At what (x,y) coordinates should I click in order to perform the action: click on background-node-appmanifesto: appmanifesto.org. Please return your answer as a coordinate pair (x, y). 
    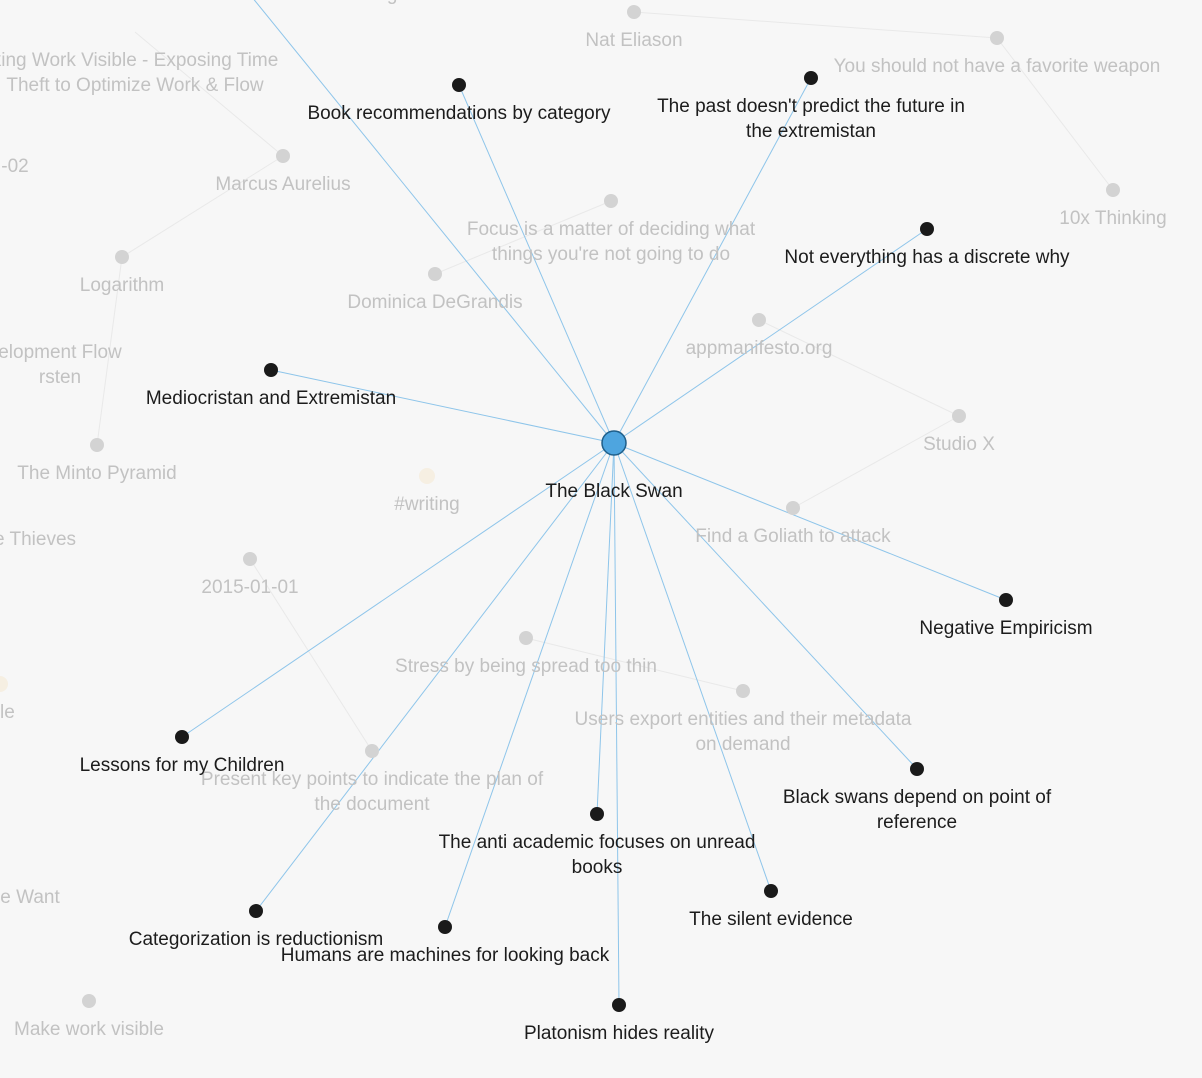
    Looking at the image, I should click on (759, 336).